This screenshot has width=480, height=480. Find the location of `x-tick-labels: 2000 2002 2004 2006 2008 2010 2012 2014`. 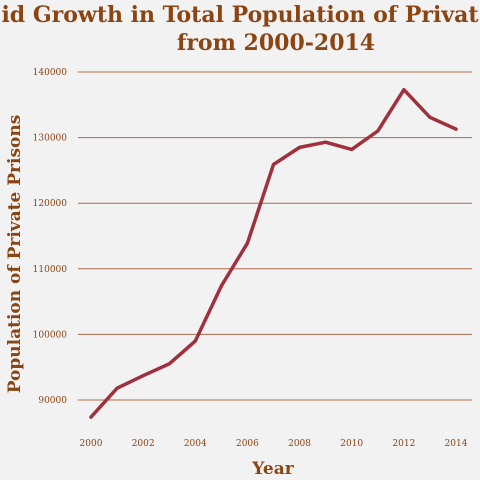

x-tick-labels: 2000 2002 2004 2006 2008 2010 2012 2014 is located at coordinates (274, 444).